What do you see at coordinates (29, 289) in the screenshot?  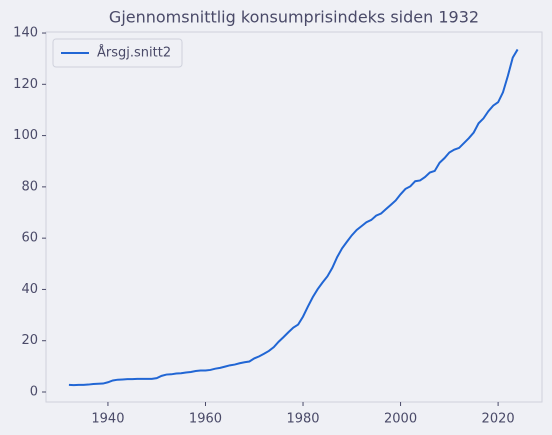 I see `y-tick-label: 40` at bounding box center [29, 289].